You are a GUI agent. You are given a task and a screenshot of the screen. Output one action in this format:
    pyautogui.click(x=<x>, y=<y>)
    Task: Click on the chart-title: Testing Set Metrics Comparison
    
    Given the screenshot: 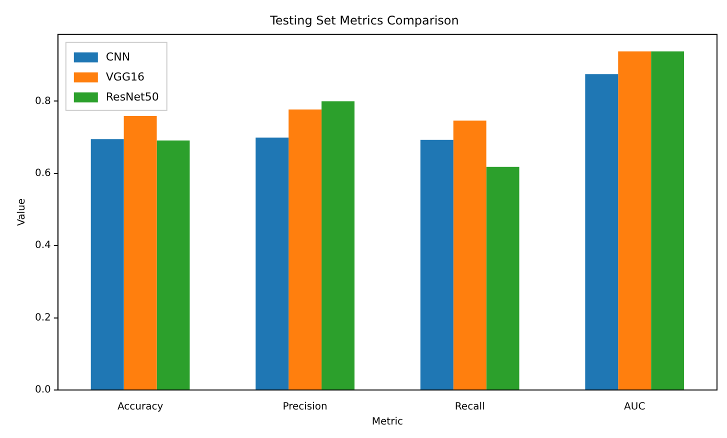 What is the action you would take?
    pyautogui.click(x=364, y=20)
    